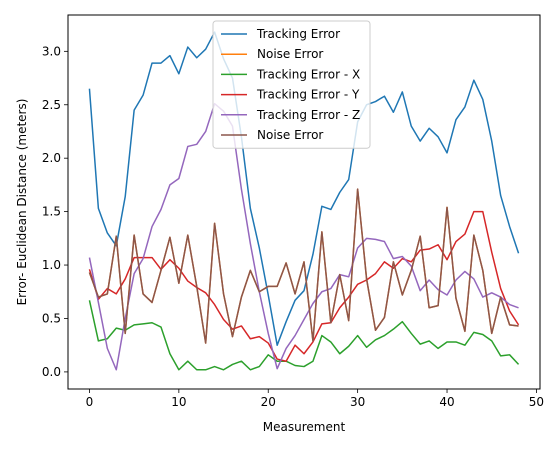 This screenshot has height=450, width=550. I want to click on y-tick-label: 0.0, so click(51, 372).